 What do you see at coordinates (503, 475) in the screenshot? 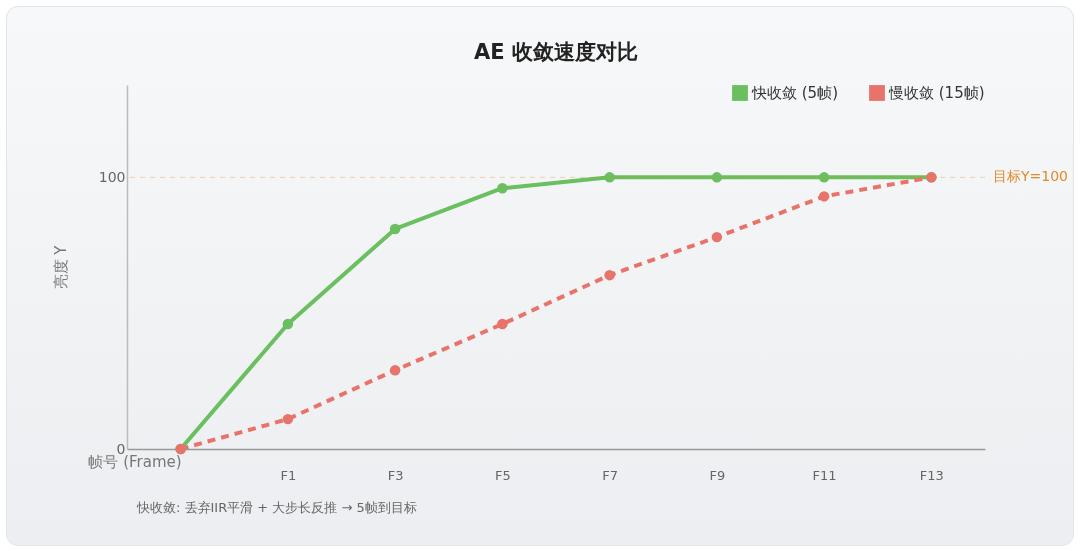
I see `x-tick-label: F5` at bounding box center [503, 475].